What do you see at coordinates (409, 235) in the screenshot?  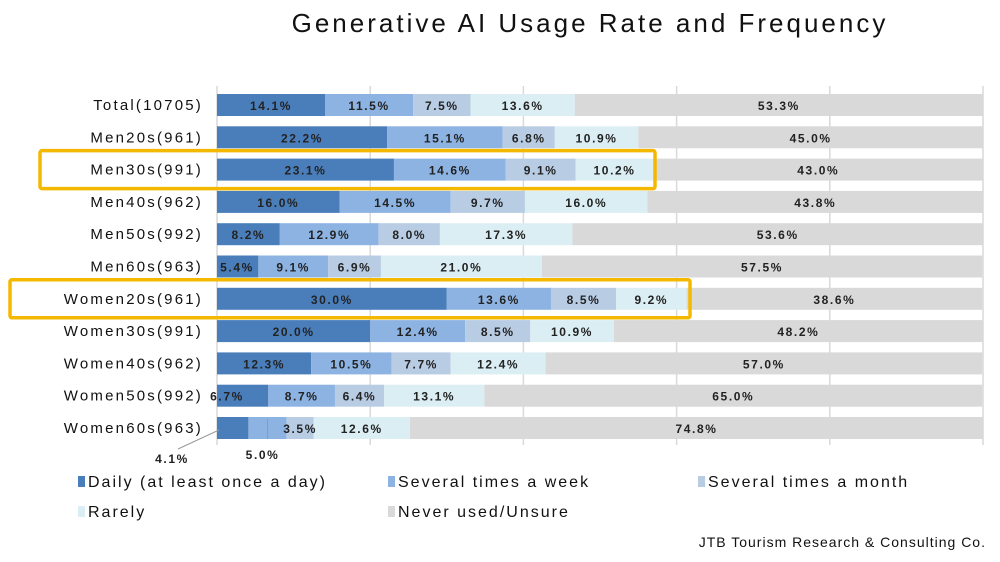 I see `data-label: 8.0%` at bounding box center [409, 235].